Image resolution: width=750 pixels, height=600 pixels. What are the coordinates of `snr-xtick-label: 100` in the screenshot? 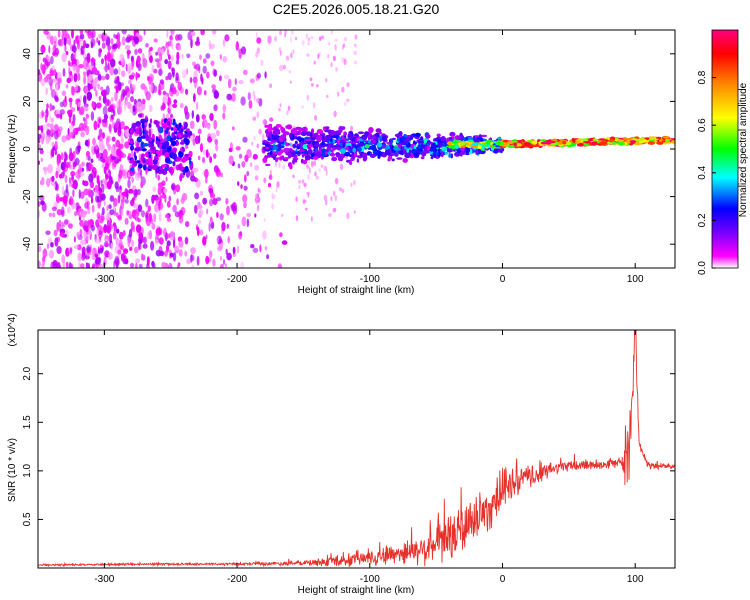 It's located at (635, 579).